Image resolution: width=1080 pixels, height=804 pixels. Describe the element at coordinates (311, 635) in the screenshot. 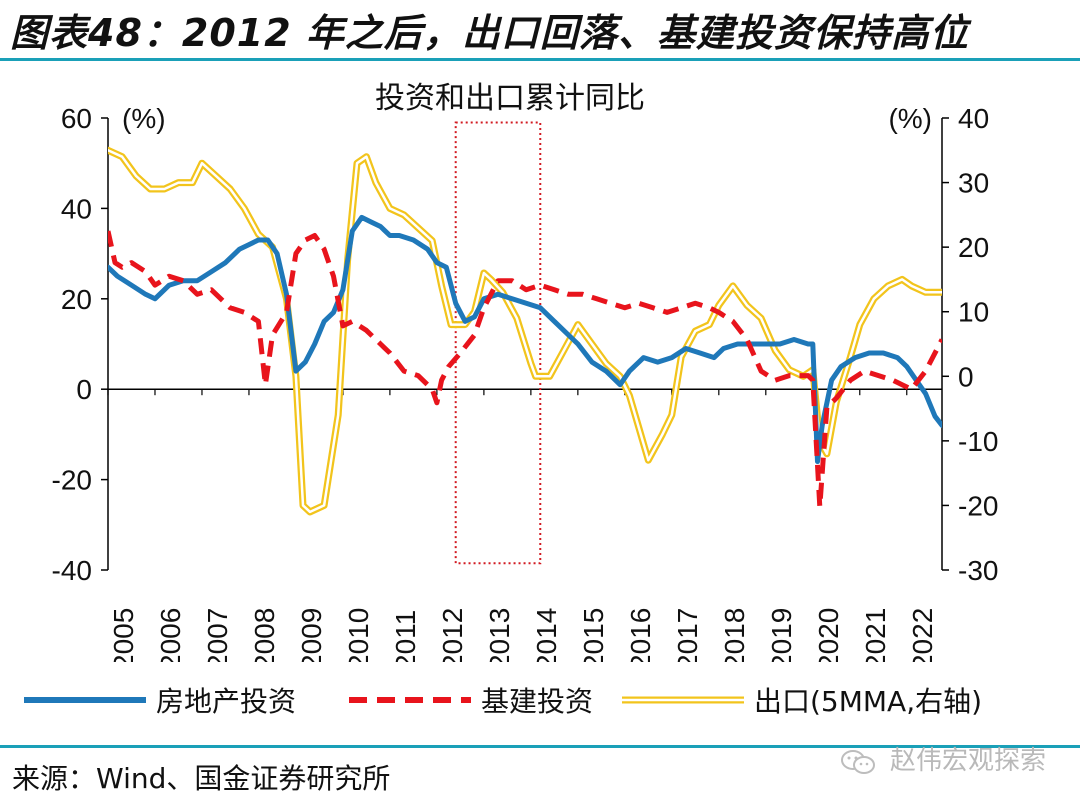

I see `x-tick-label: 2009` at that location.